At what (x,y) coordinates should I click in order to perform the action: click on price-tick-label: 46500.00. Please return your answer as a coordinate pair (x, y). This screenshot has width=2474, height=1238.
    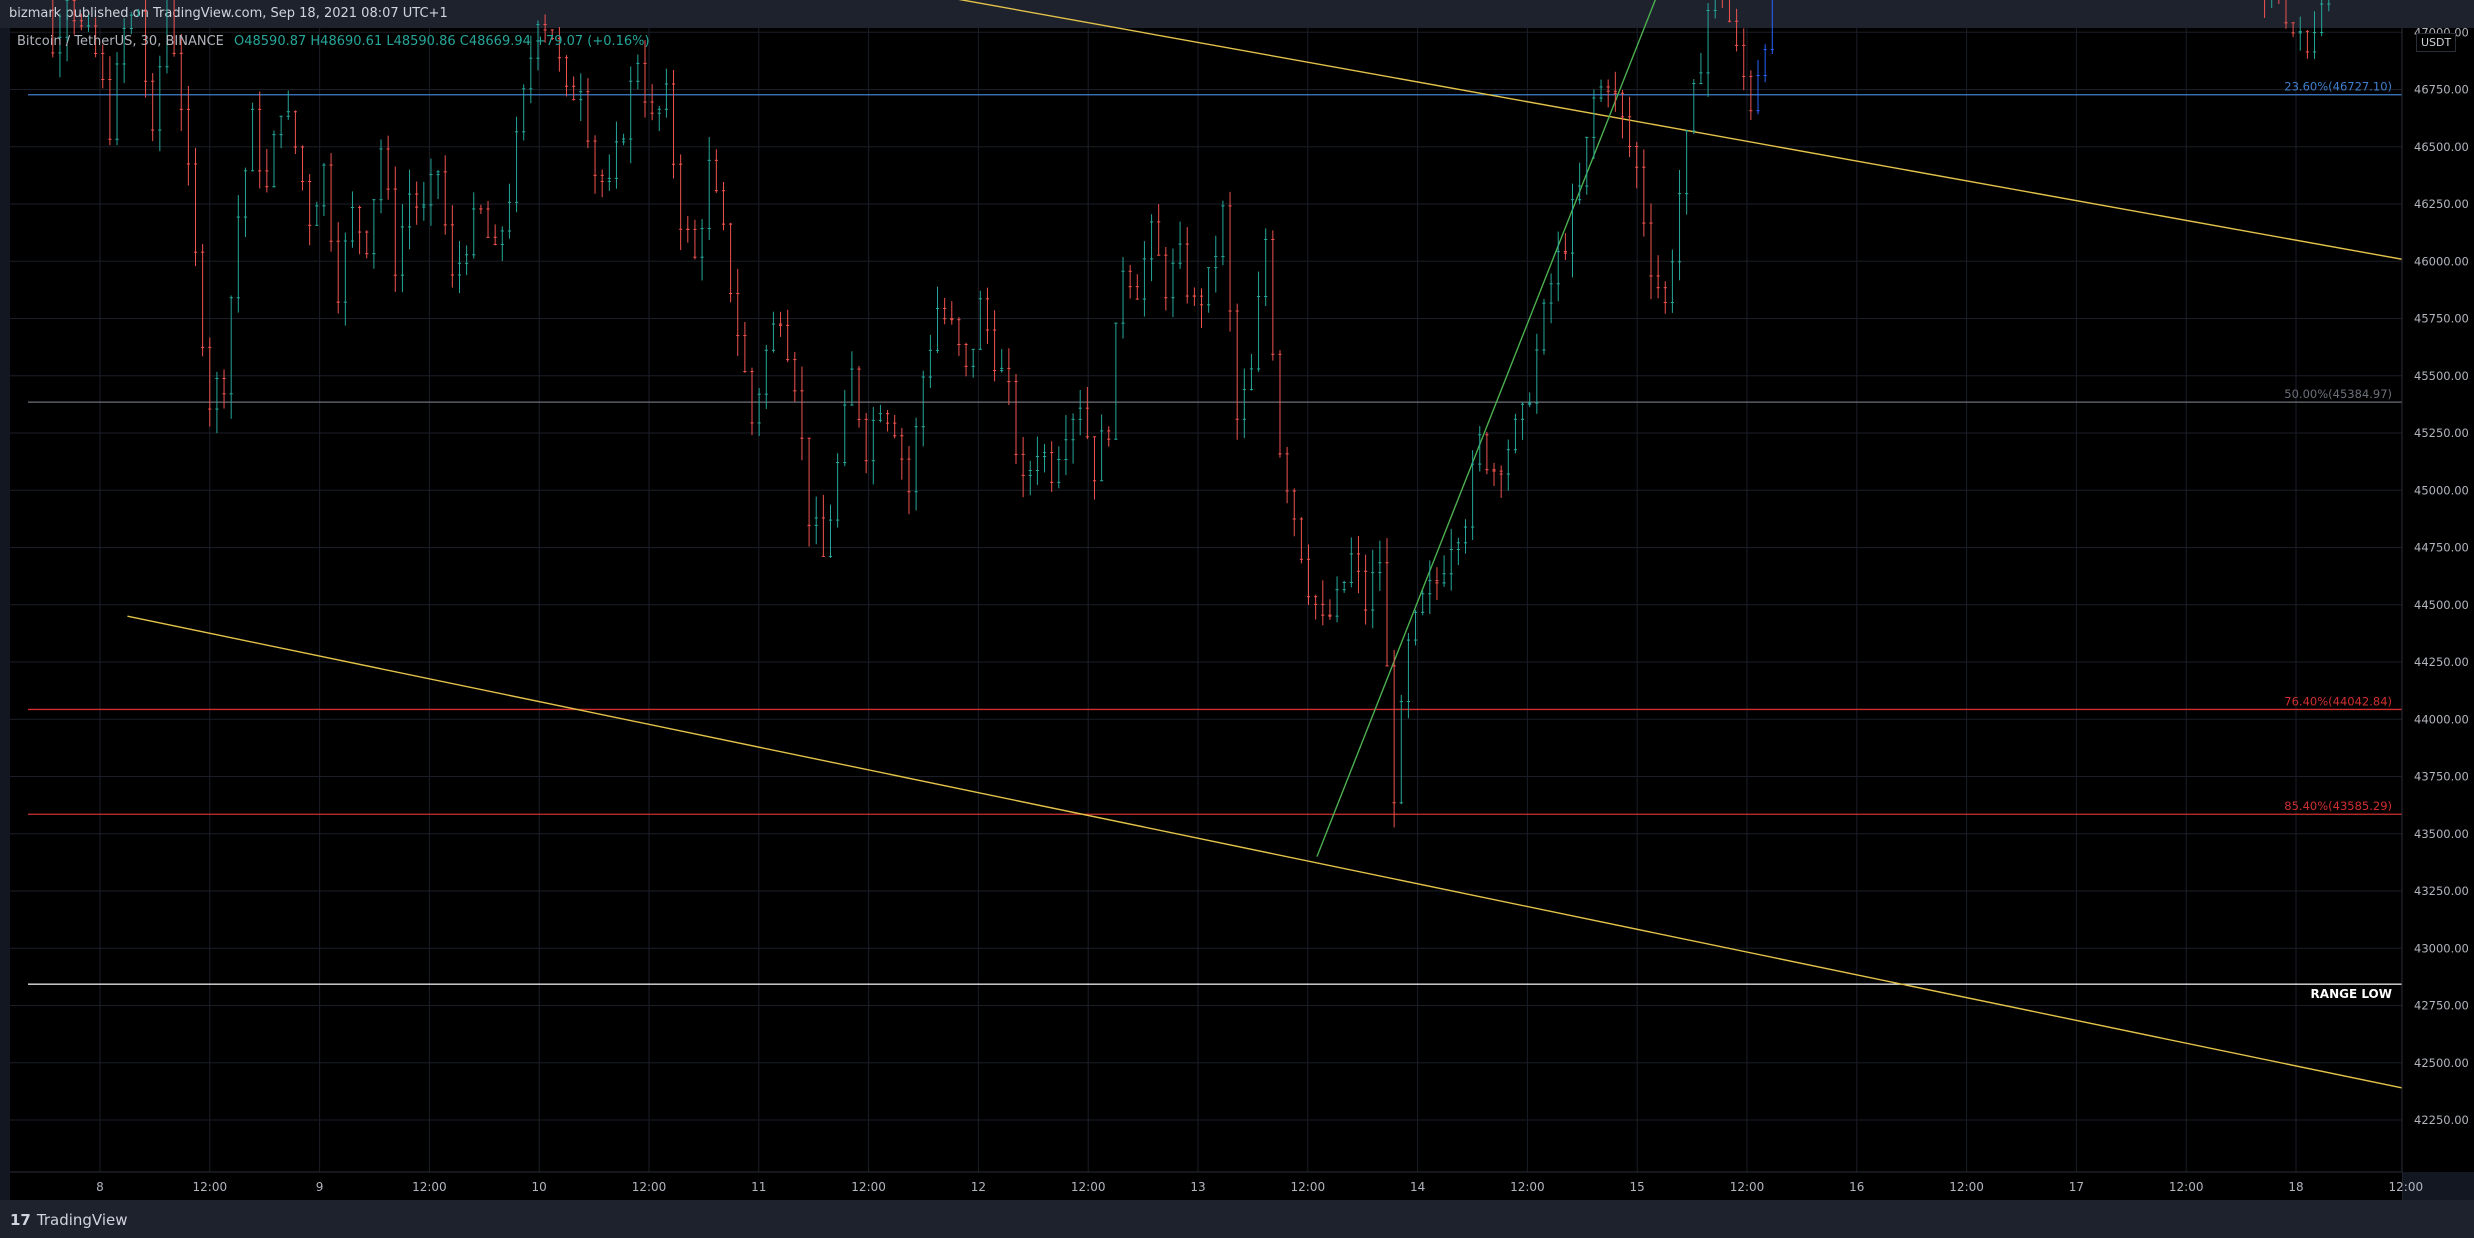
    Looking at the image, I should click on (2441, 147).